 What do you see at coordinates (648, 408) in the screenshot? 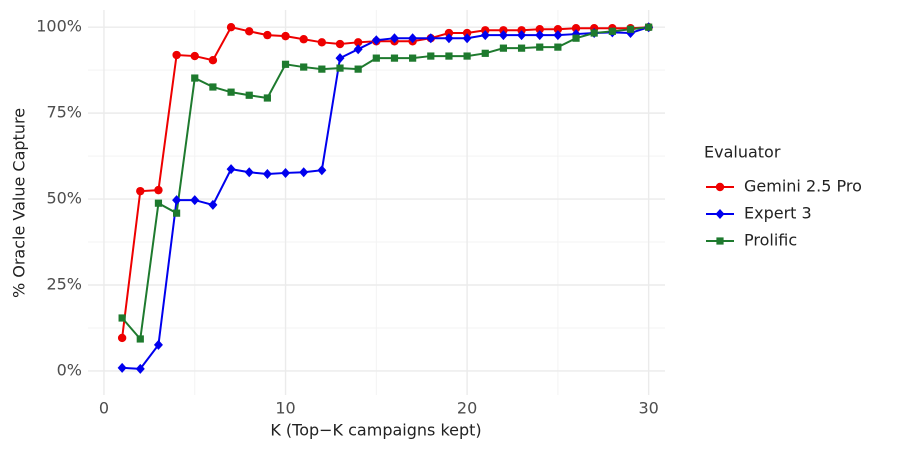
I see `x-tick-label: 30` at bounding box center [648, 408].